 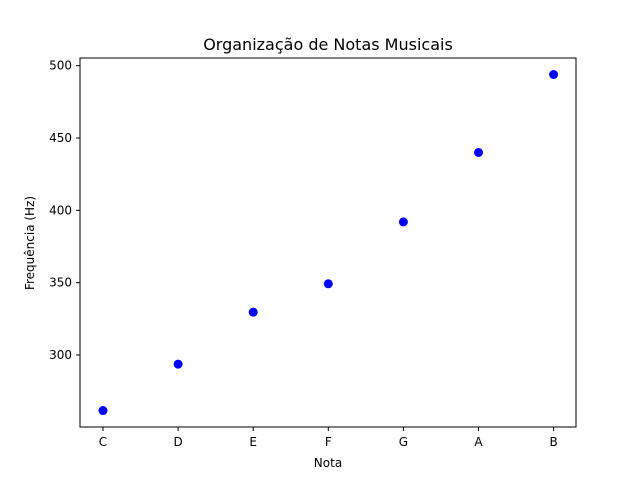 I want to click on data-point-e, so click(x=253, y=312).